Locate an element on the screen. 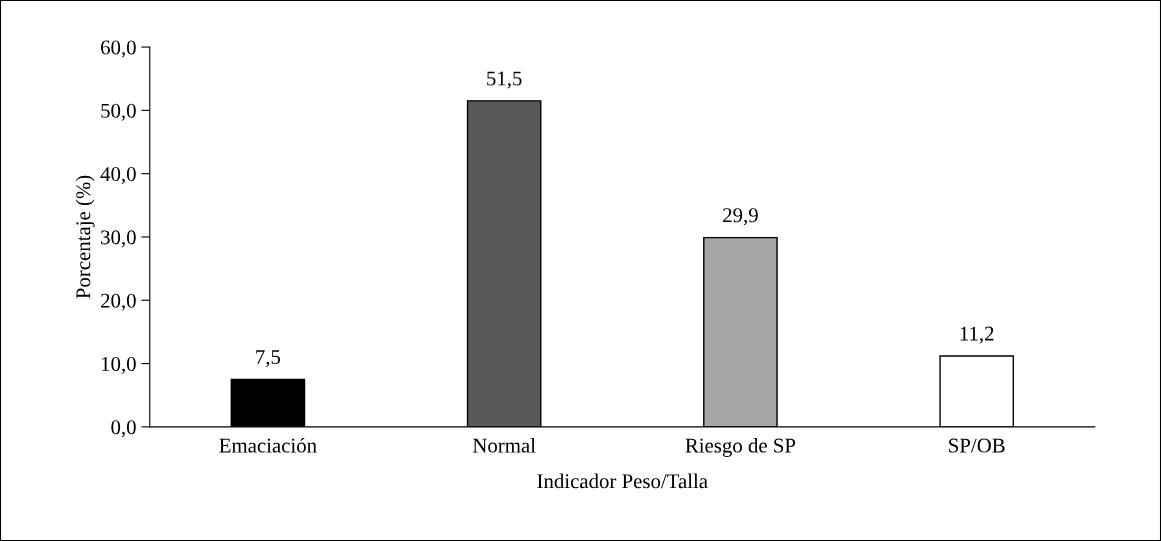  x-axis-title: Indicador Peso/Talla is located at coordinates (622, 481).